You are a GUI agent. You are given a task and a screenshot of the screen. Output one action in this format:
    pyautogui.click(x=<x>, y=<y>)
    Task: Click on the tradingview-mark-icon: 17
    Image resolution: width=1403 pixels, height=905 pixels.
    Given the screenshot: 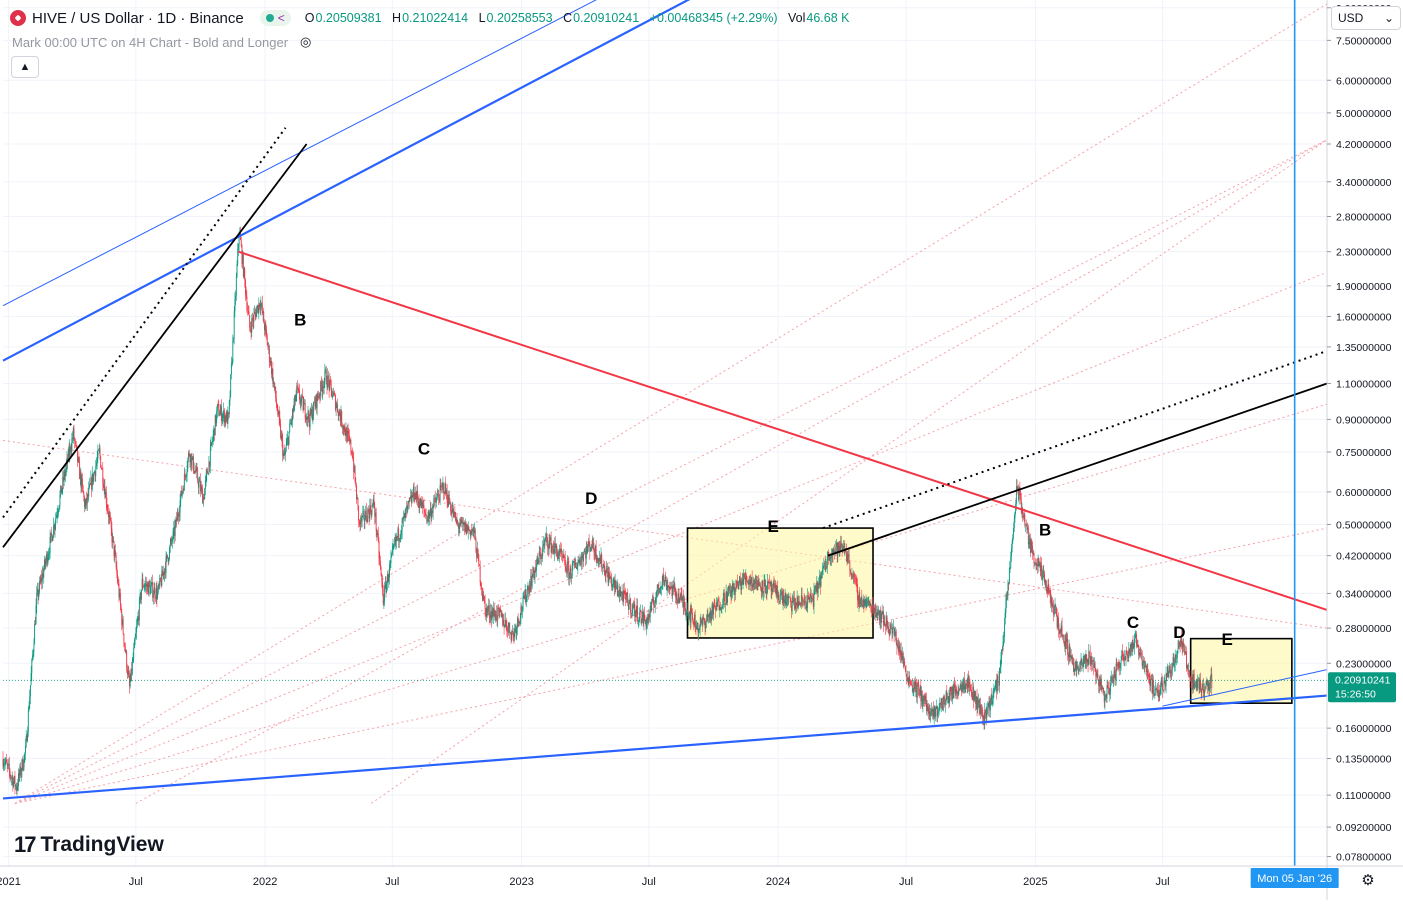 What is the action you would take?
    pyautogui.click(x=25, y=844)
    